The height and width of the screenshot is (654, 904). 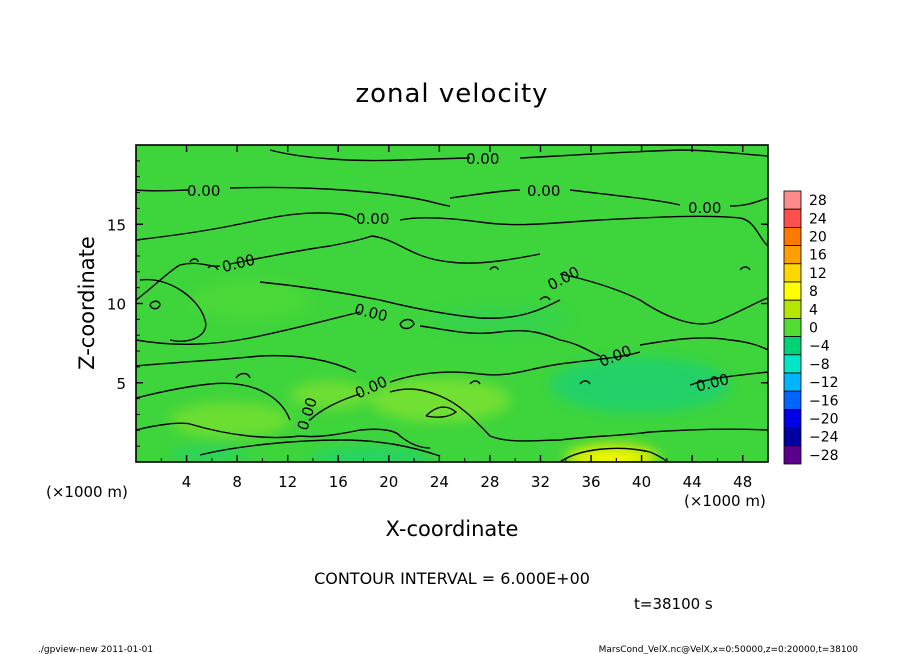 What do you see at coordinates (813, 329) in the screenshot?
I see `colorbar-label: 0` at bounding box center [813, 329].